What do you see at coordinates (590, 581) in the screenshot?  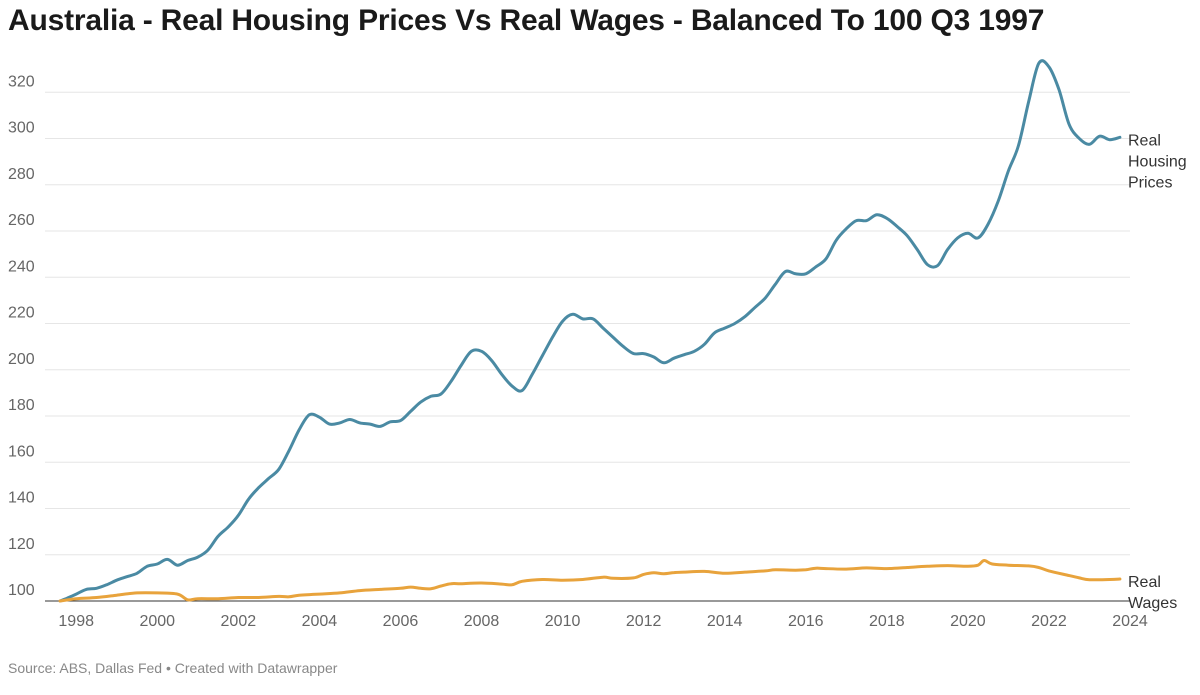 I see `series-line-real-wages` at bounding box center [590, 581].